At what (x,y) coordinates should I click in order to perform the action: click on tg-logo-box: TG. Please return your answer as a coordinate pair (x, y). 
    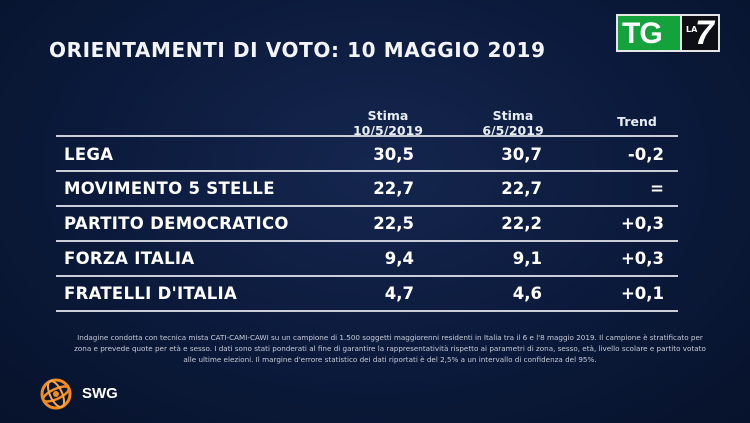
    Looking at the image, I should click on (649, 33).